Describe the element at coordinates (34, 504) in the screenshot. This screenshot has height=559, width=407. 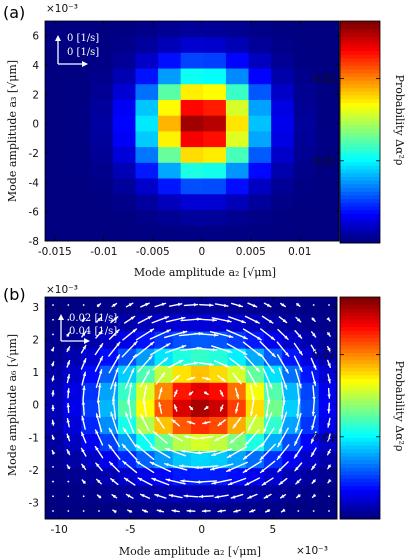
I see `y-tick-label: -3` at that location.